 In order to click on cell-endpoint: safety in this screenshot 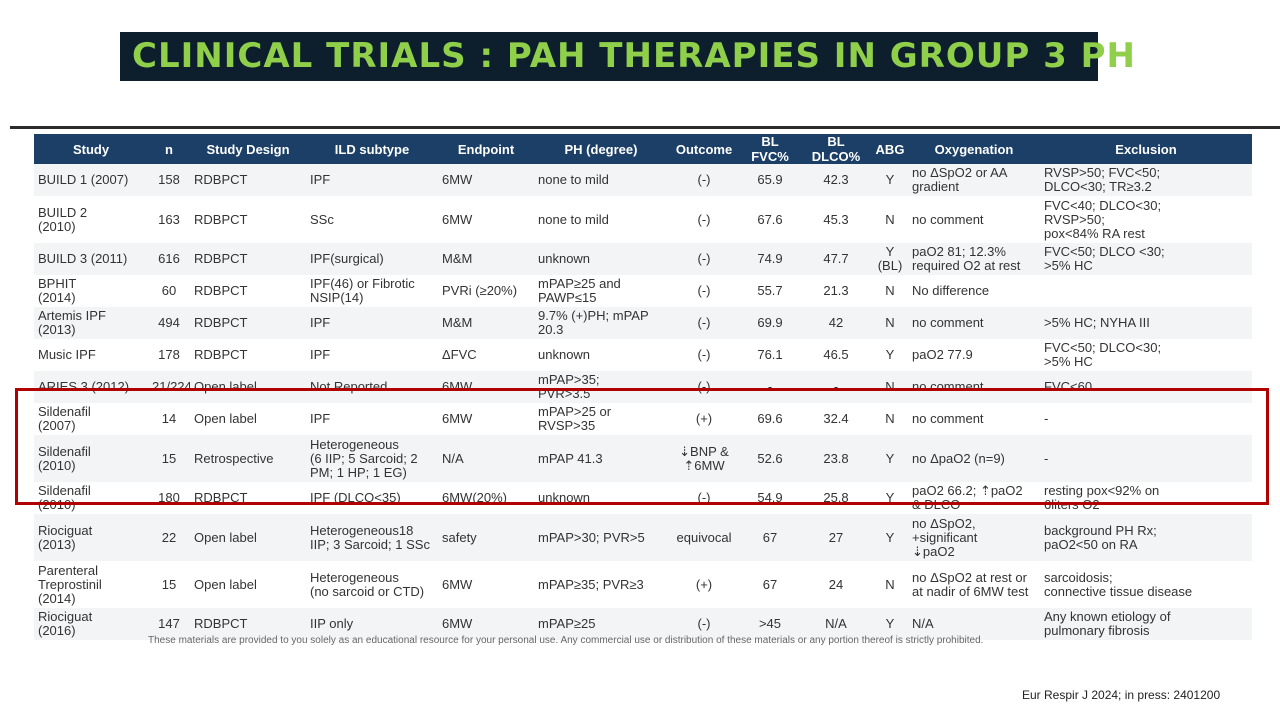, I will do `click(486, 537)`.